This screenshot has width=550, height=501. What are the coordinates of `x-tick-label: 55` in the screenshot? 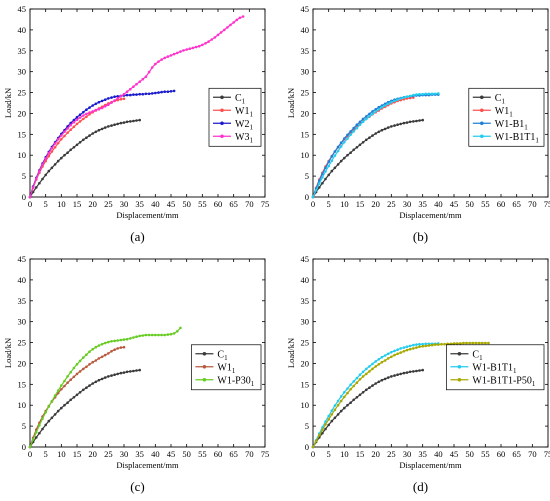 It's located at (202, 204).